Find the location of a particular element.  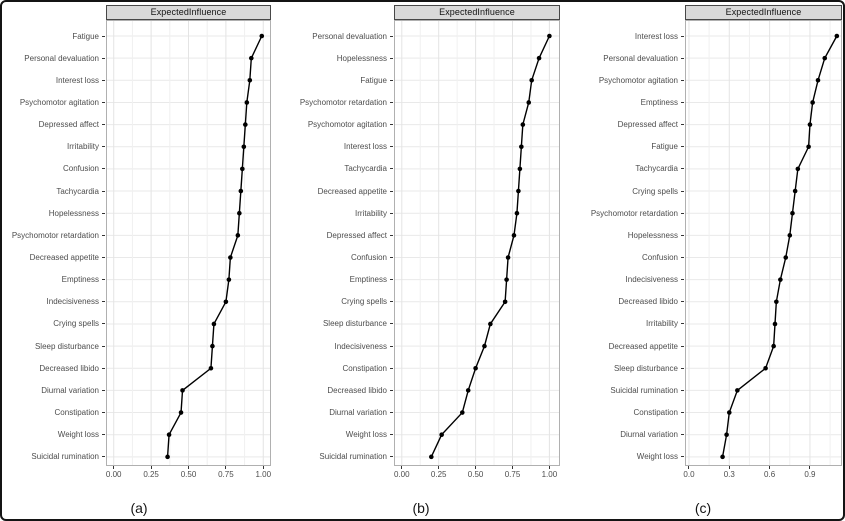

y-axis-label: Decreased appetite is located at coordinates (64, 257).